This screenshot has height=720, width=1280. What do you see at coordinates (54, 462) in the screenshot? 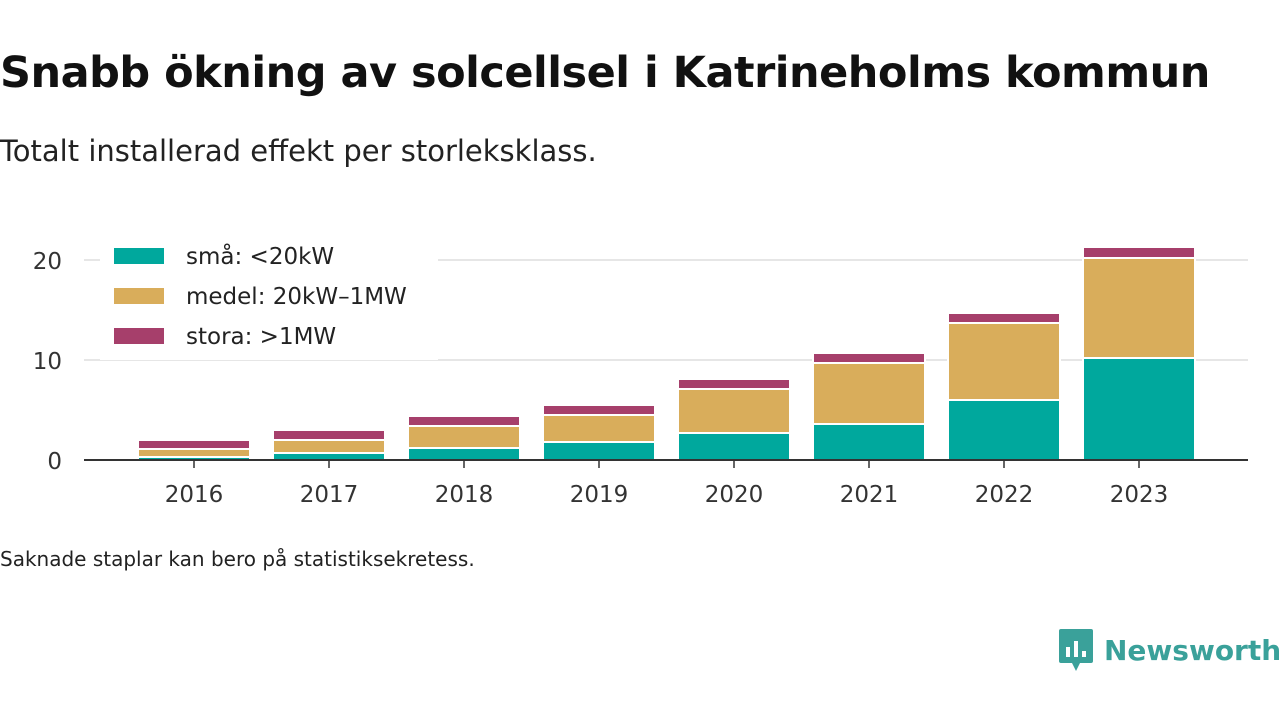
I see `y-tick-label: 0` at bounding box center [54, 462].